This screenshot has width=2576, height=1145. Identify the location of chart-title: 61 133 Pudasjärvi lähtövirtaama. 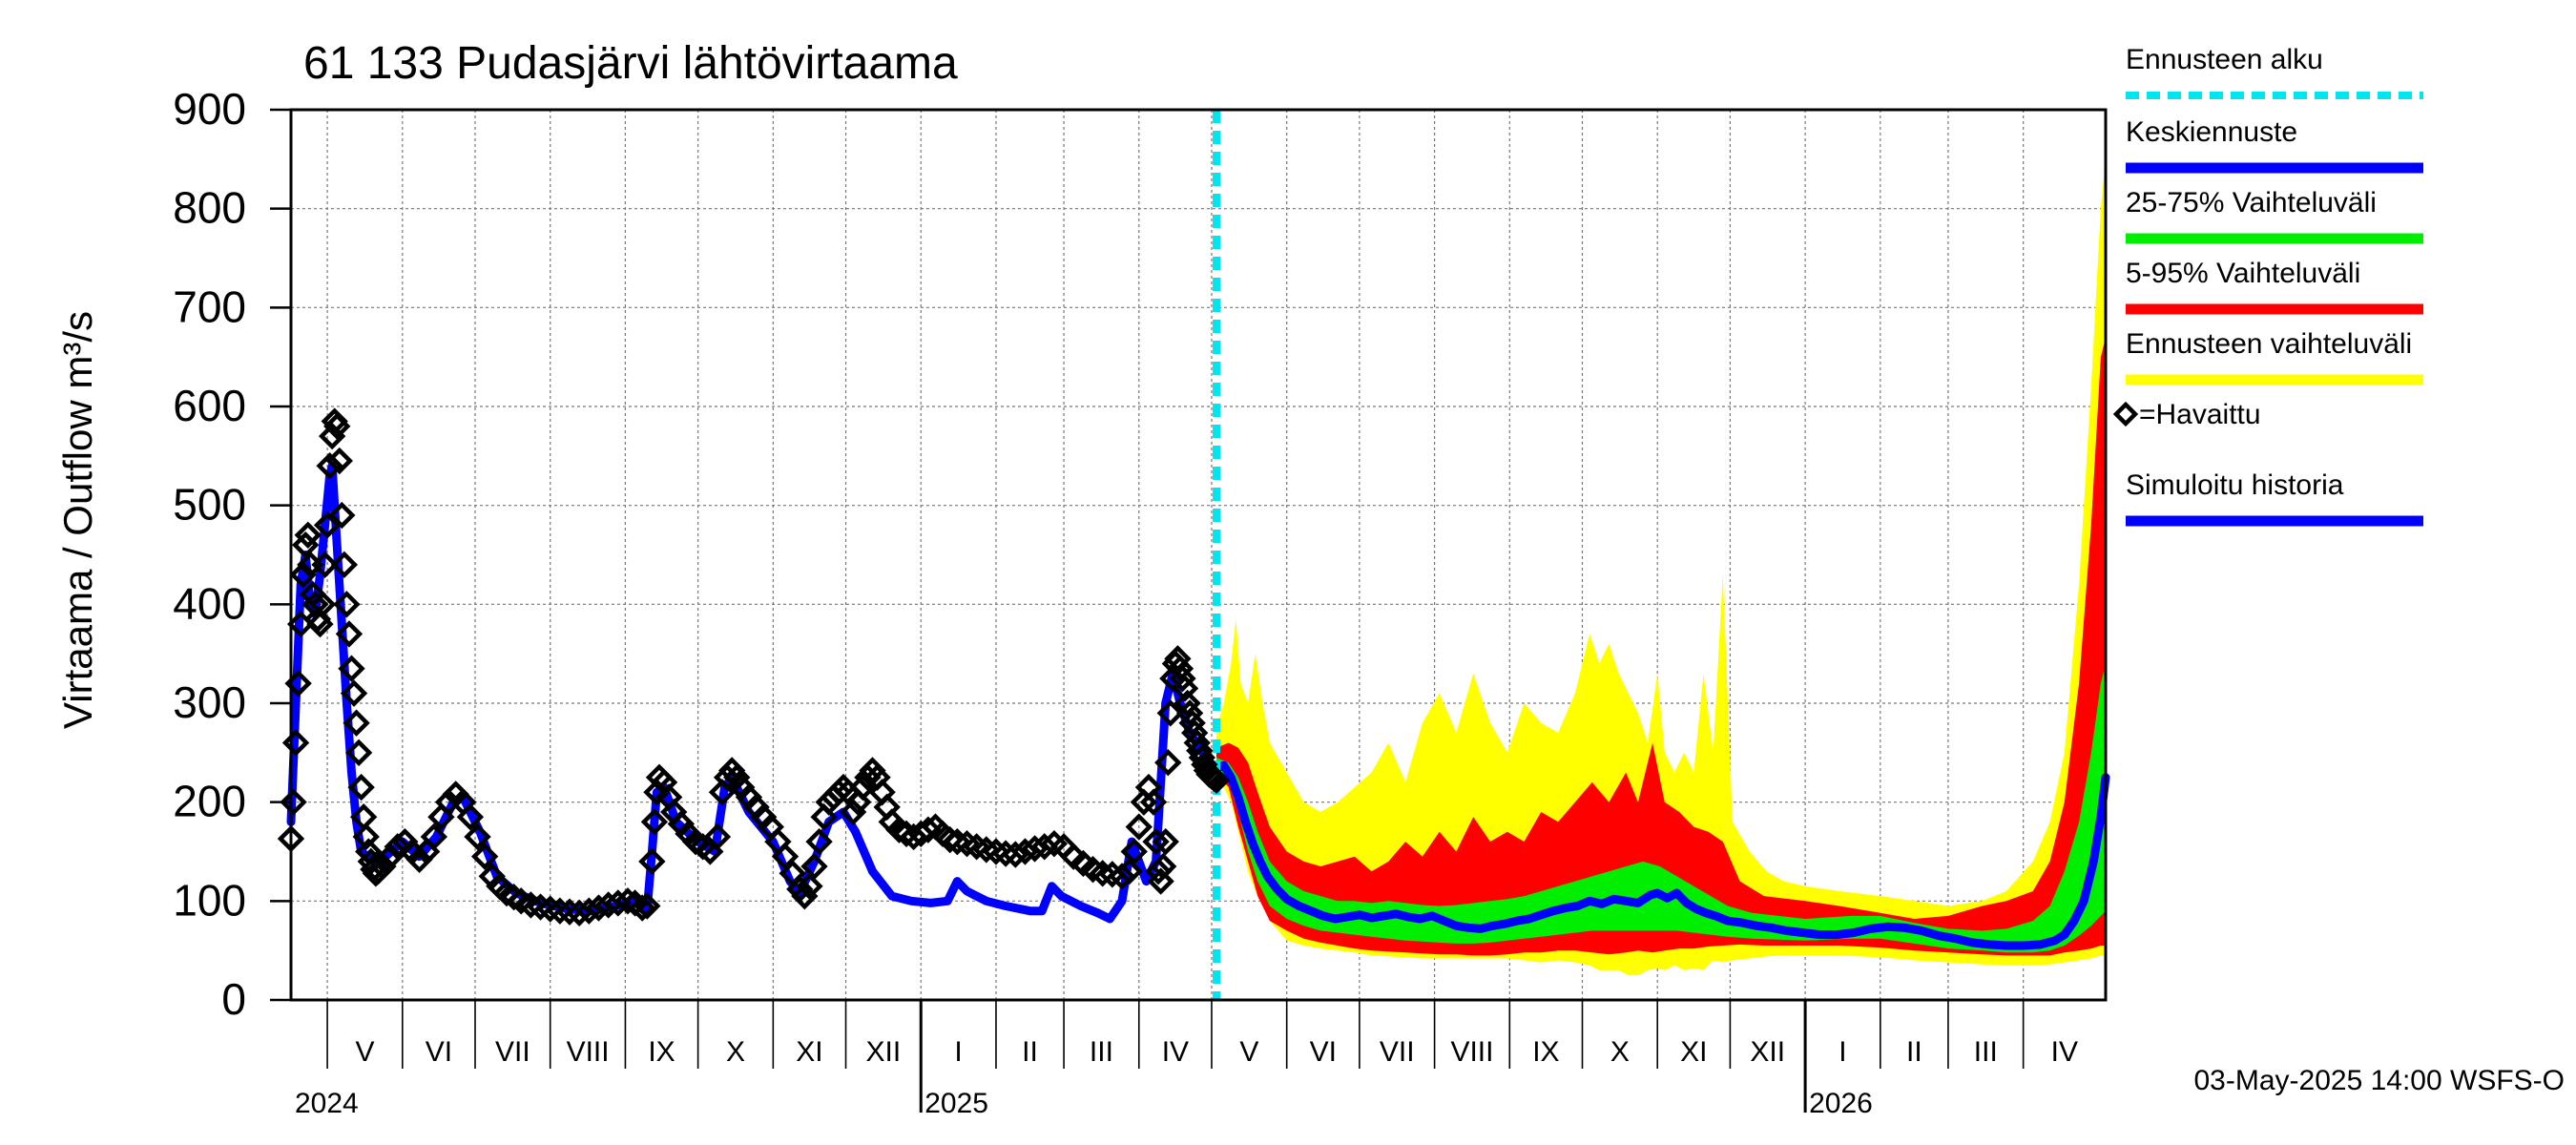
(630, 63).